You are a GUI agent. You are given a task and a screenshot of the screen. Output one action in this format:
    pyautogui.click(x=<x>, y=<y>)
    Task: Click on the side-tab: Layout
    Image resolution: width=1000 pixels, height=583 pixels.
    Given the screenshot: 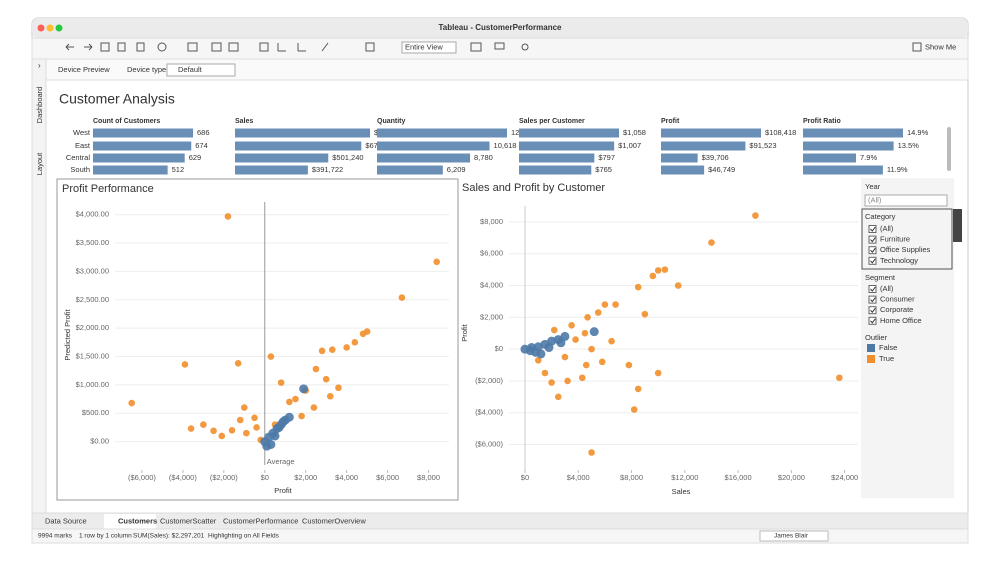 What is the action you would take?
    pyautogui.click(x=39, y=163)
    